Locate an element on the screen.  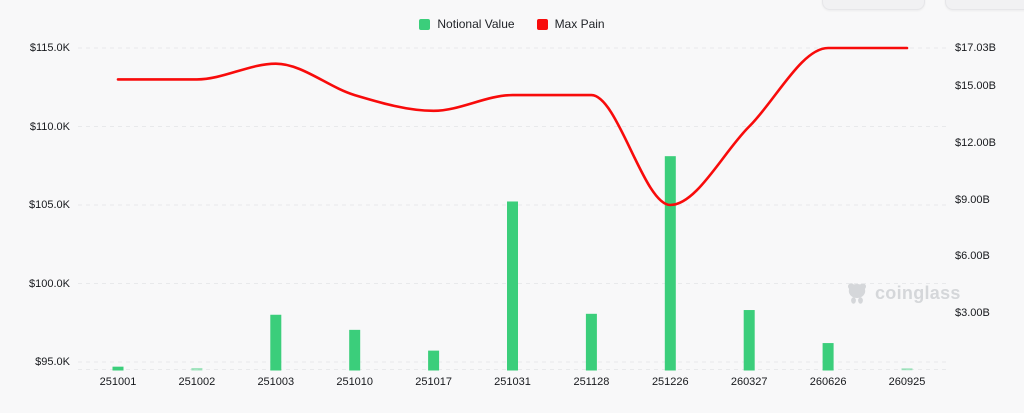
legend-label: Max Pain is located at coordinates (579, 24).